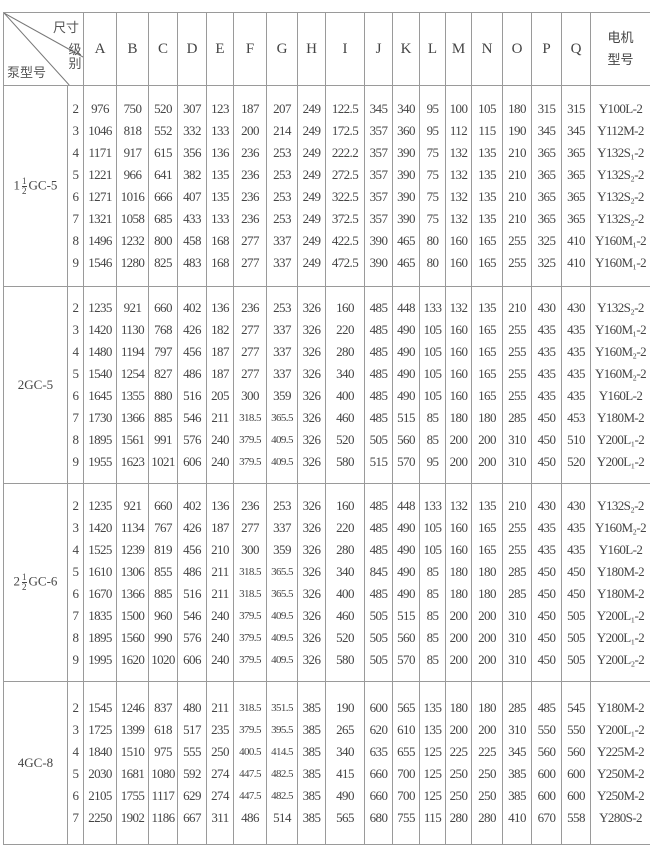 The width and height of the screenshot is (650, 855). What do you see at coordinates (282, 527) in the screenshot?
I see `dimension-value: 337` at bounding box center [282, 527].